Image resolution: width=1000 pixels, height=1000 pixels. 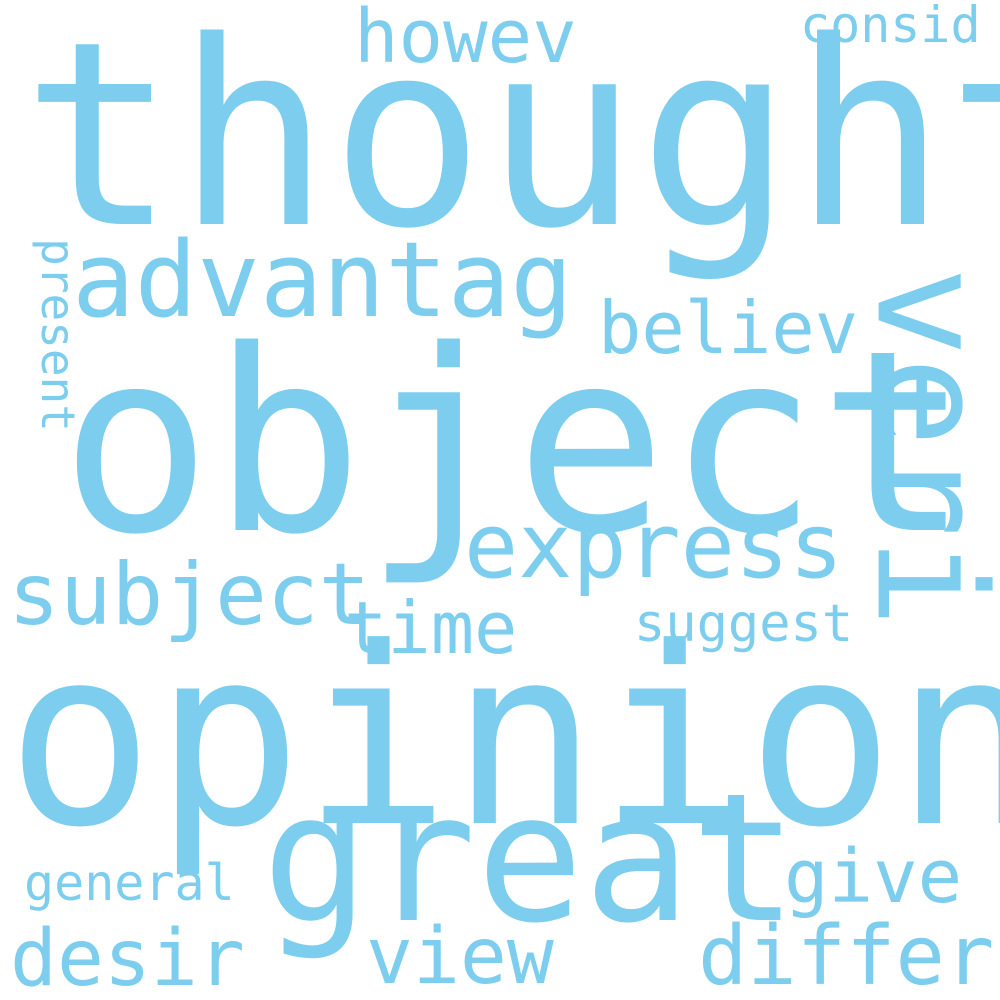 I want to click on word-give: give, so click(x=873, y=877).